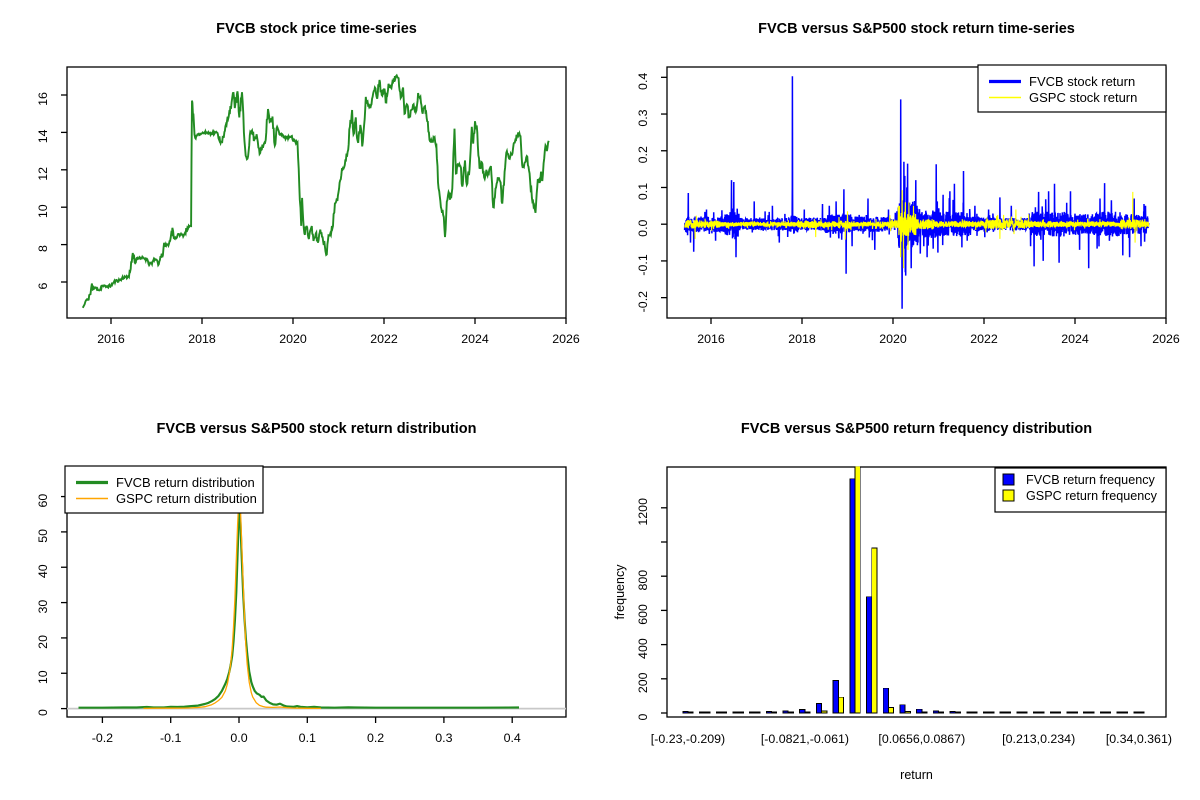 This screenshot has width=1200, height=800. I want to click on y-tick-label: 600, so click(643, 614).